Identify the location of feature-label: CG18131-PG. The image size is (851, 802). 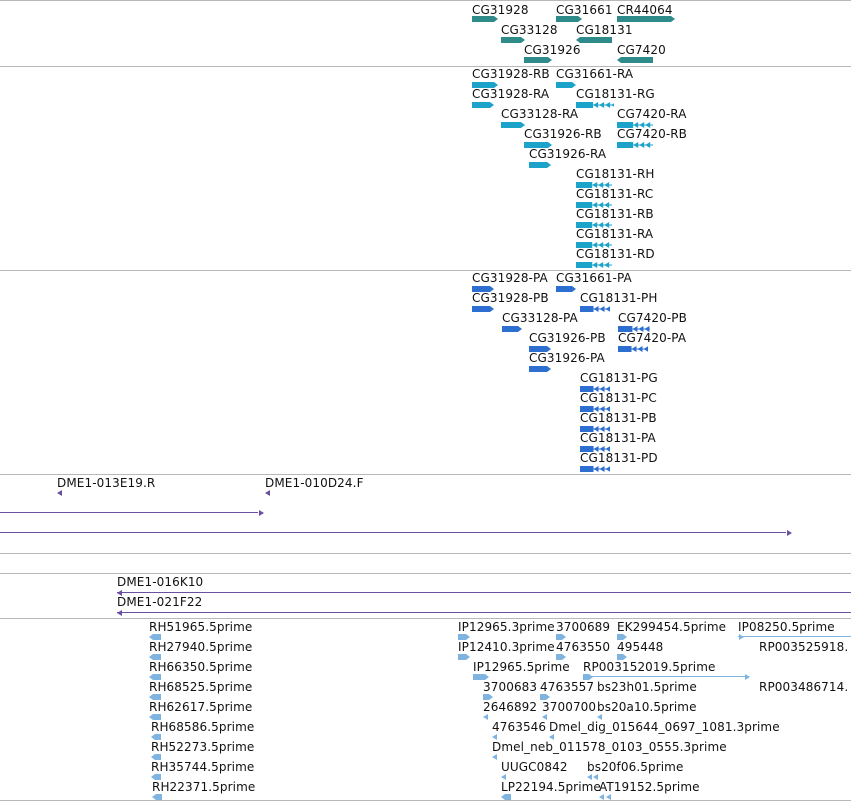
(619, 378).